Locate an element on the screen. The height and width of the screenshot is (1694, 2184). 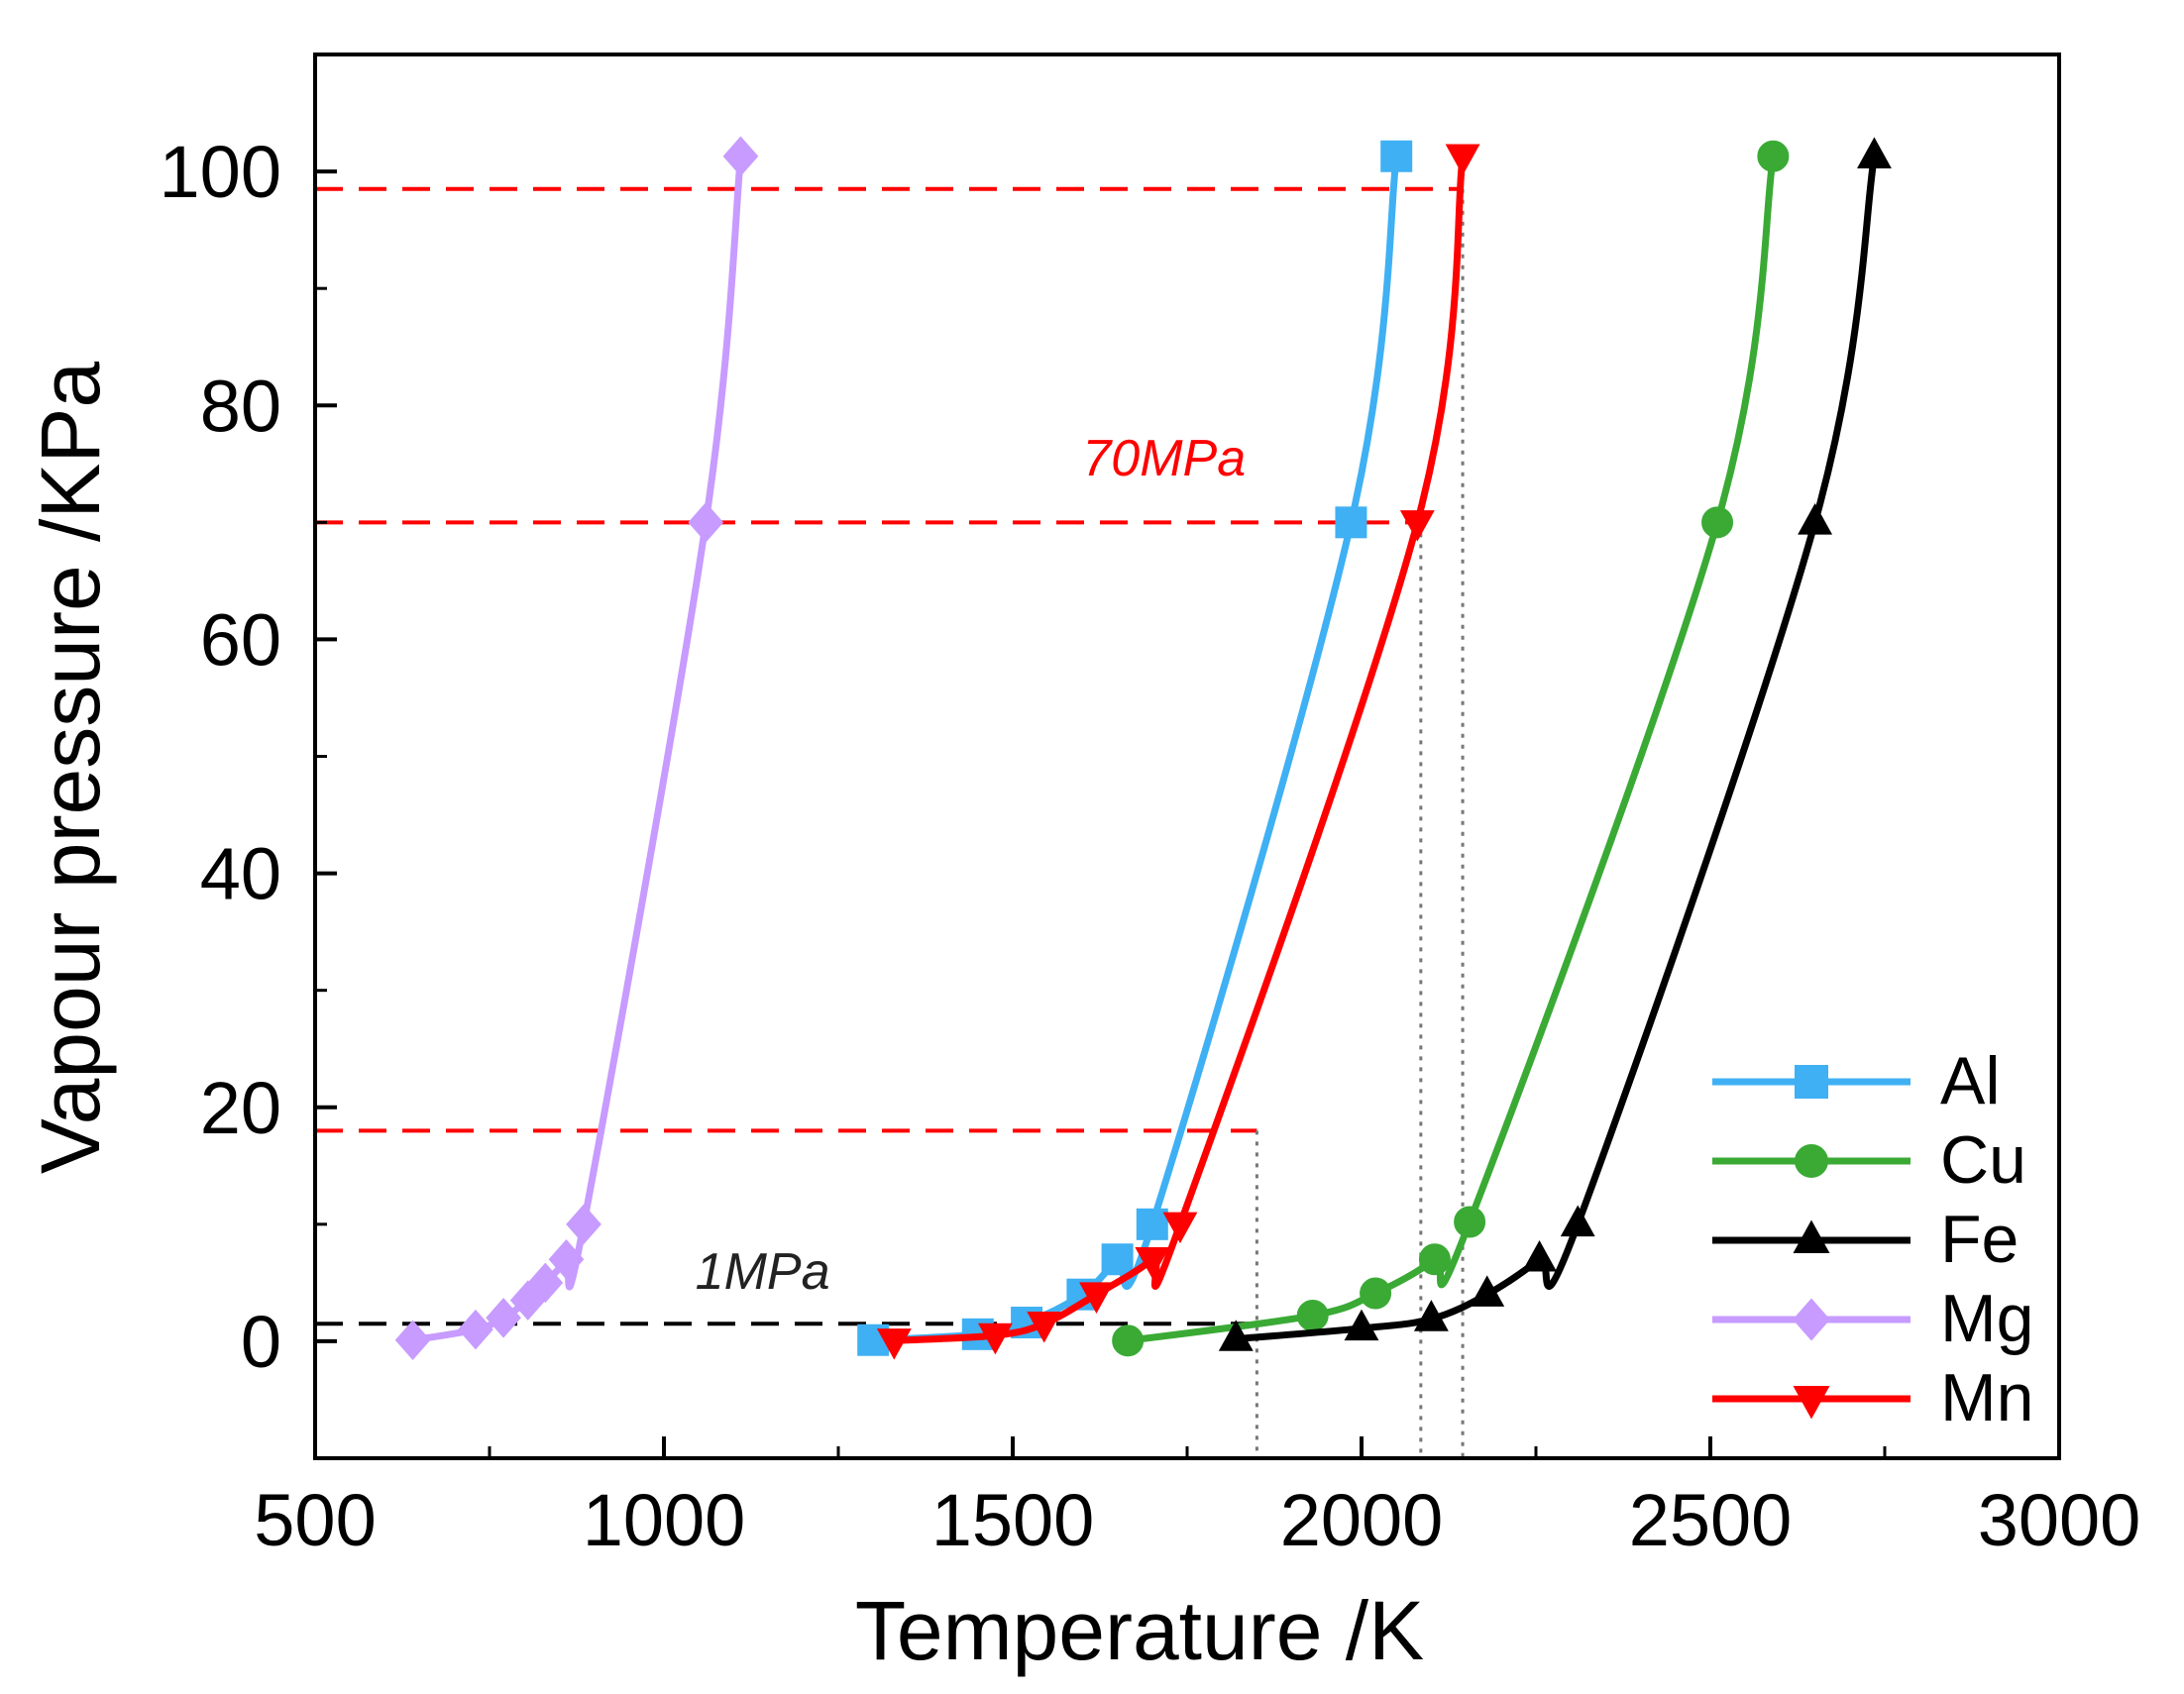
legend-entry-cu: Cu is located at coordinates (1869, 1160).